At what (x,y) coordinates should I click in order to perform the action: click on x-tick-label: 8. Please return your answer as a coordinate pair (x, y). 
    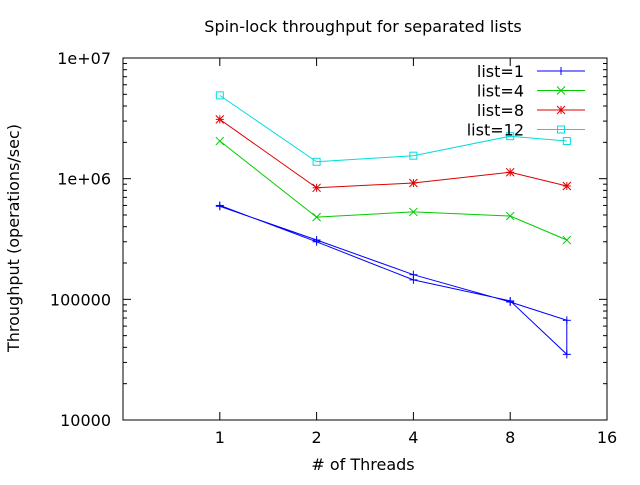
    Looking at the image, I should click on (510, 437).